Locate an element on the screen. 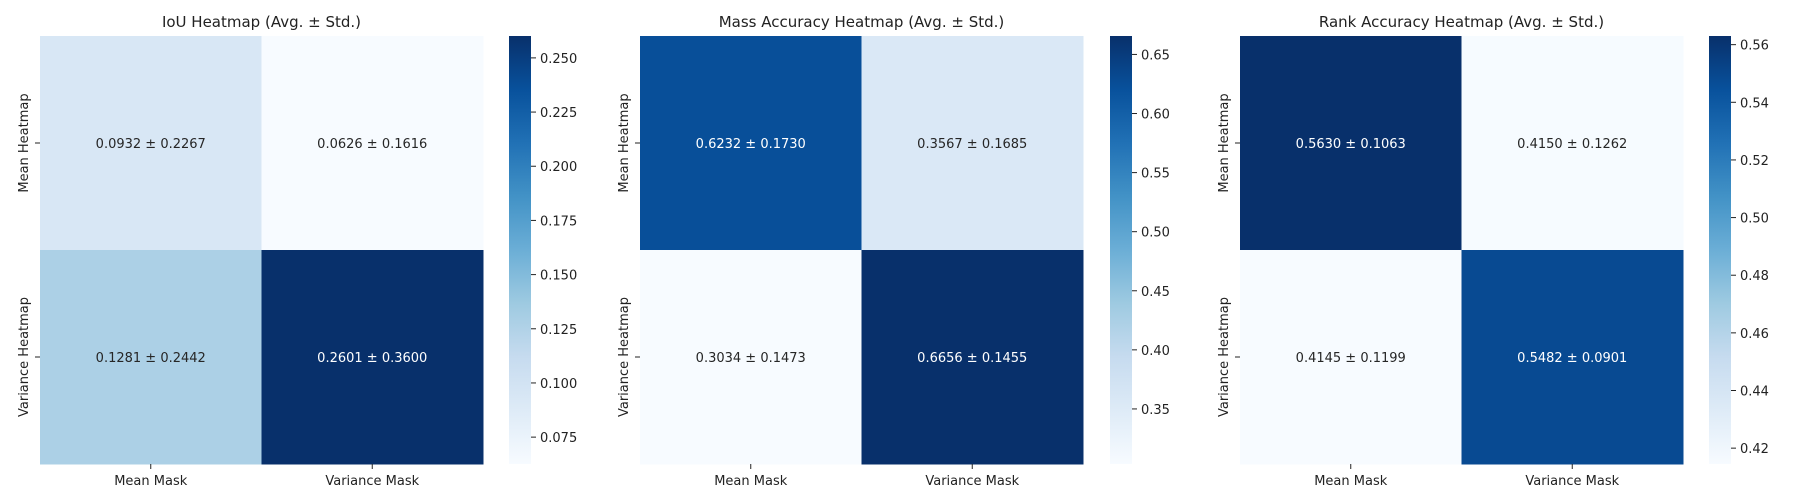 The height and width of the screenshot is (504, 1800). chart-title: Mass Accuracy Heatmap (Avg. ± Std.) is located at coordinates (862, 22).